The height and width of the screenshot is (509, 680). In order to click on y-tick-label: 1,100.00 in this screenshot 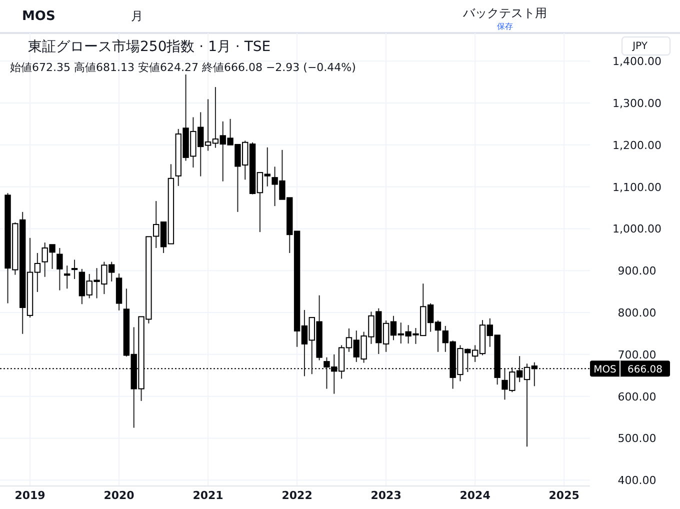, I will do `click(637, 187)`.